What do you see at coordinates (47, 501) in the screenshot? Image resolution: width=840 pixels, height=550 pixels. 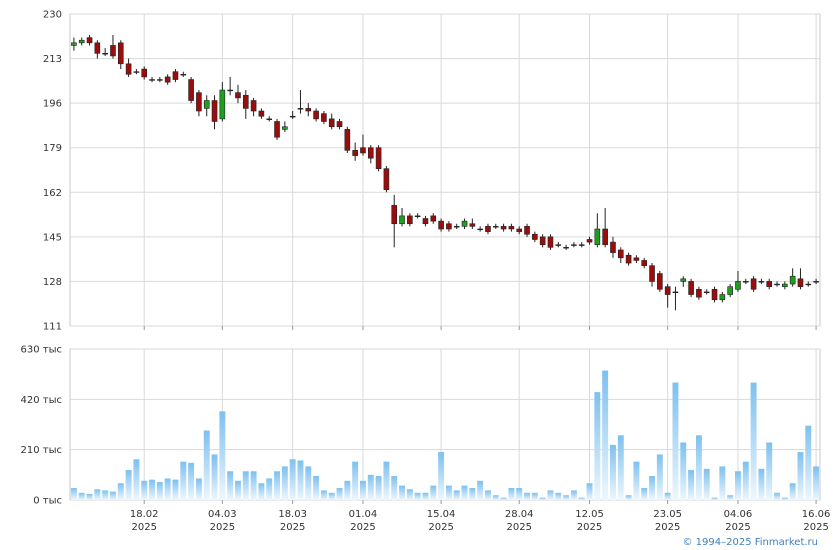 I see `y-tick-label: 0 тыс` at bounding box center [47, 501].